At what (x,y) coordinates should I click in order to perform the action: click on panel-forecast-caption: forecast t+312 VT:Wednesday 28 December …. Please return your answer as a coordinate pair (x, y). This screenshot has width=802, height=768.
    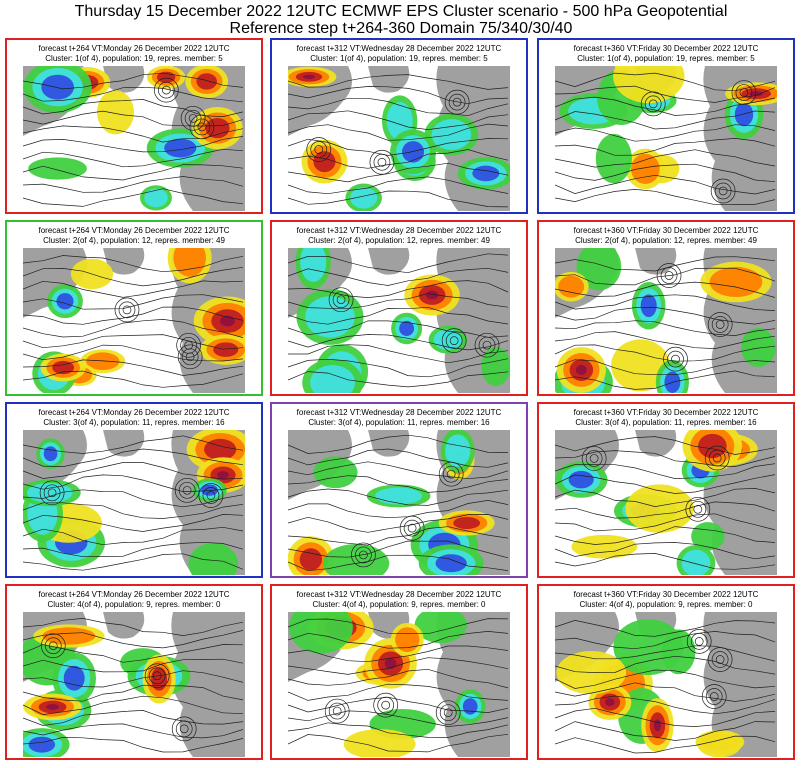
    Looking at the image, I should click on (399, 412).